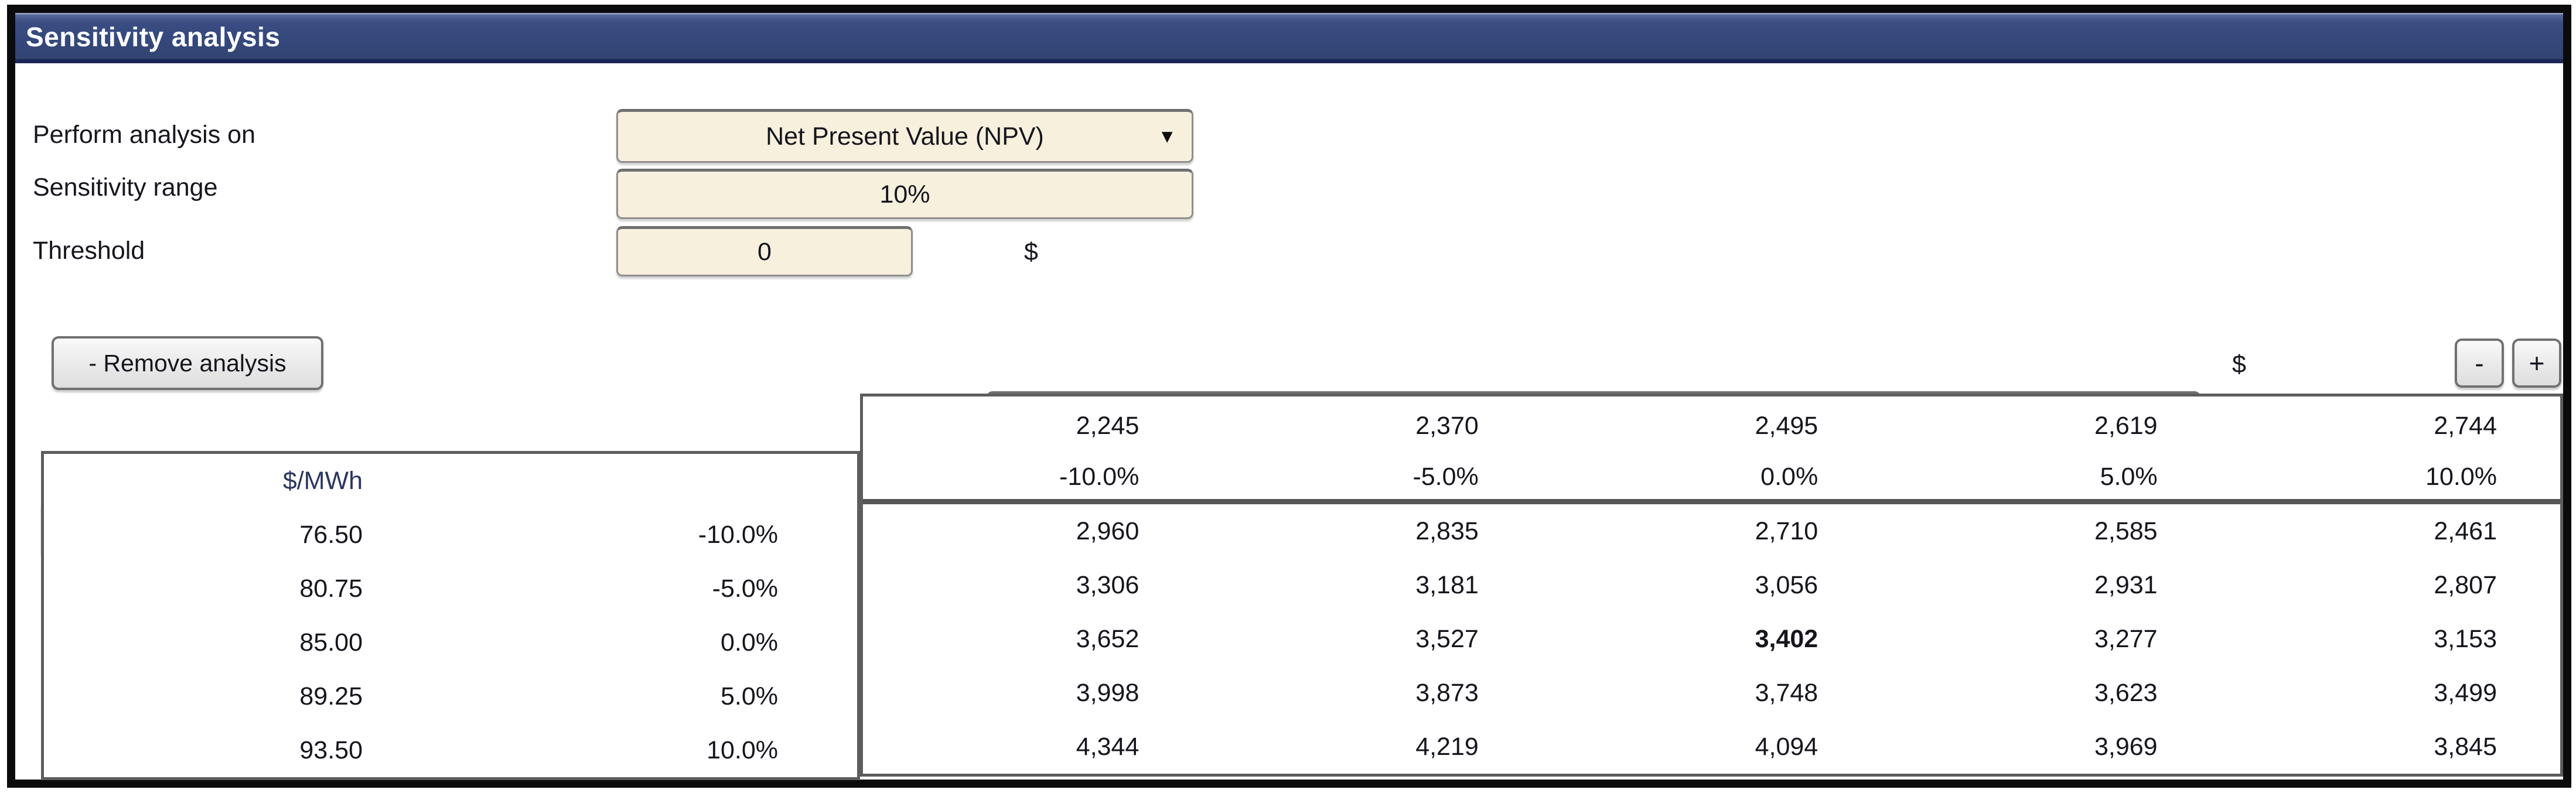  What do you see at coordinates (2537, 363) in the screenshot?
I see `add-row-button: +` at bounding box center [2537, 363].